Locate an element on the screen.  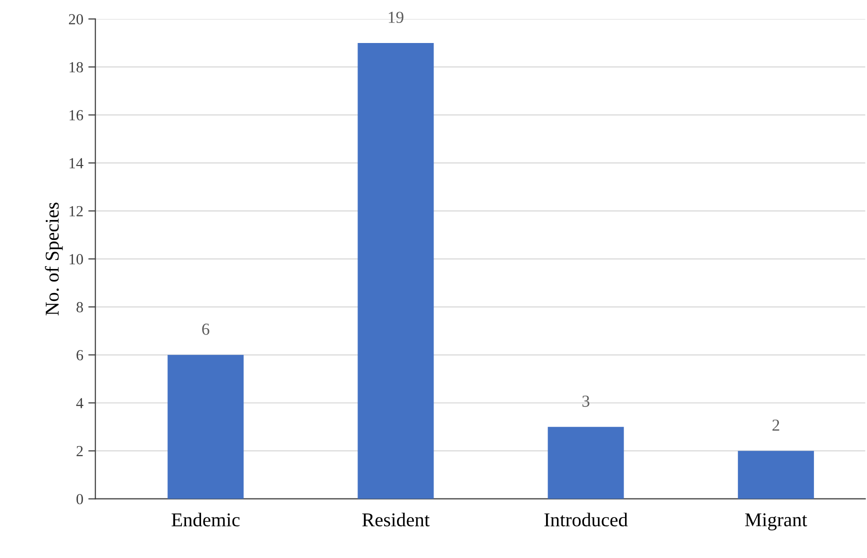
y-tick-label: 12 is located at coordinates (76, 211).